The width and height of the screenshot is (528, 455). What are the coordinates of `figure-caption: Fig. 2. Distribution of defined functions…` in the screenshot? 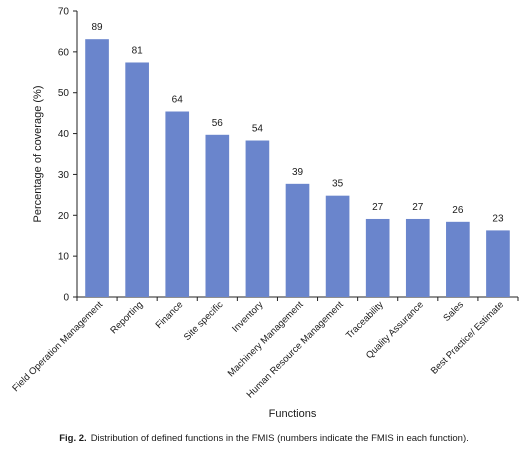 It's located at (264, 438).